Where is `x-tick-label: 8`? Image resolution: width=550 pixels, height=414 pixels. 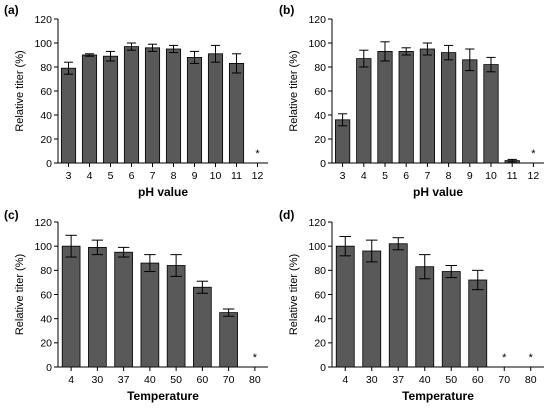
x-tick-label: 8 is located at coordinates (174, 176).